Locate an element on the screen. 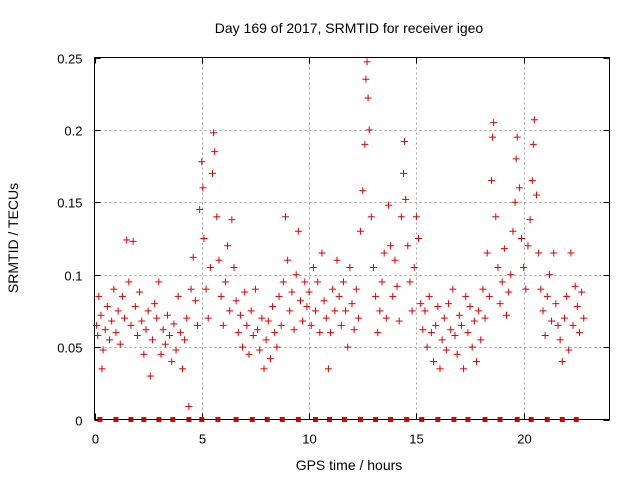 Image resolution: width=640 pixels, height=480 pixels. x-tick-label: 15 is located at coordinates (416, 439).